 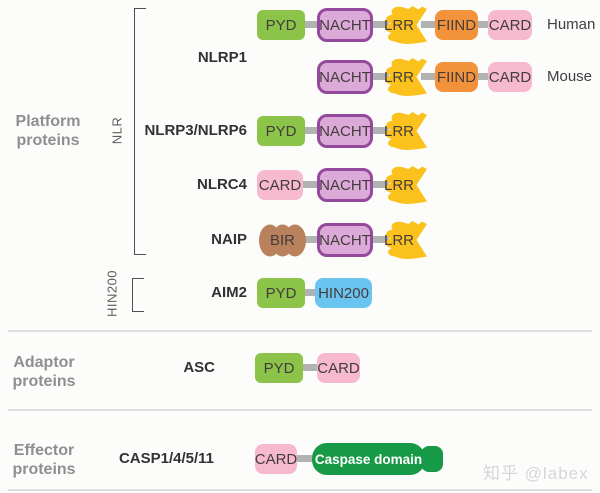 I want to click on caspase-domain-bump, so click(x=432, y=459).